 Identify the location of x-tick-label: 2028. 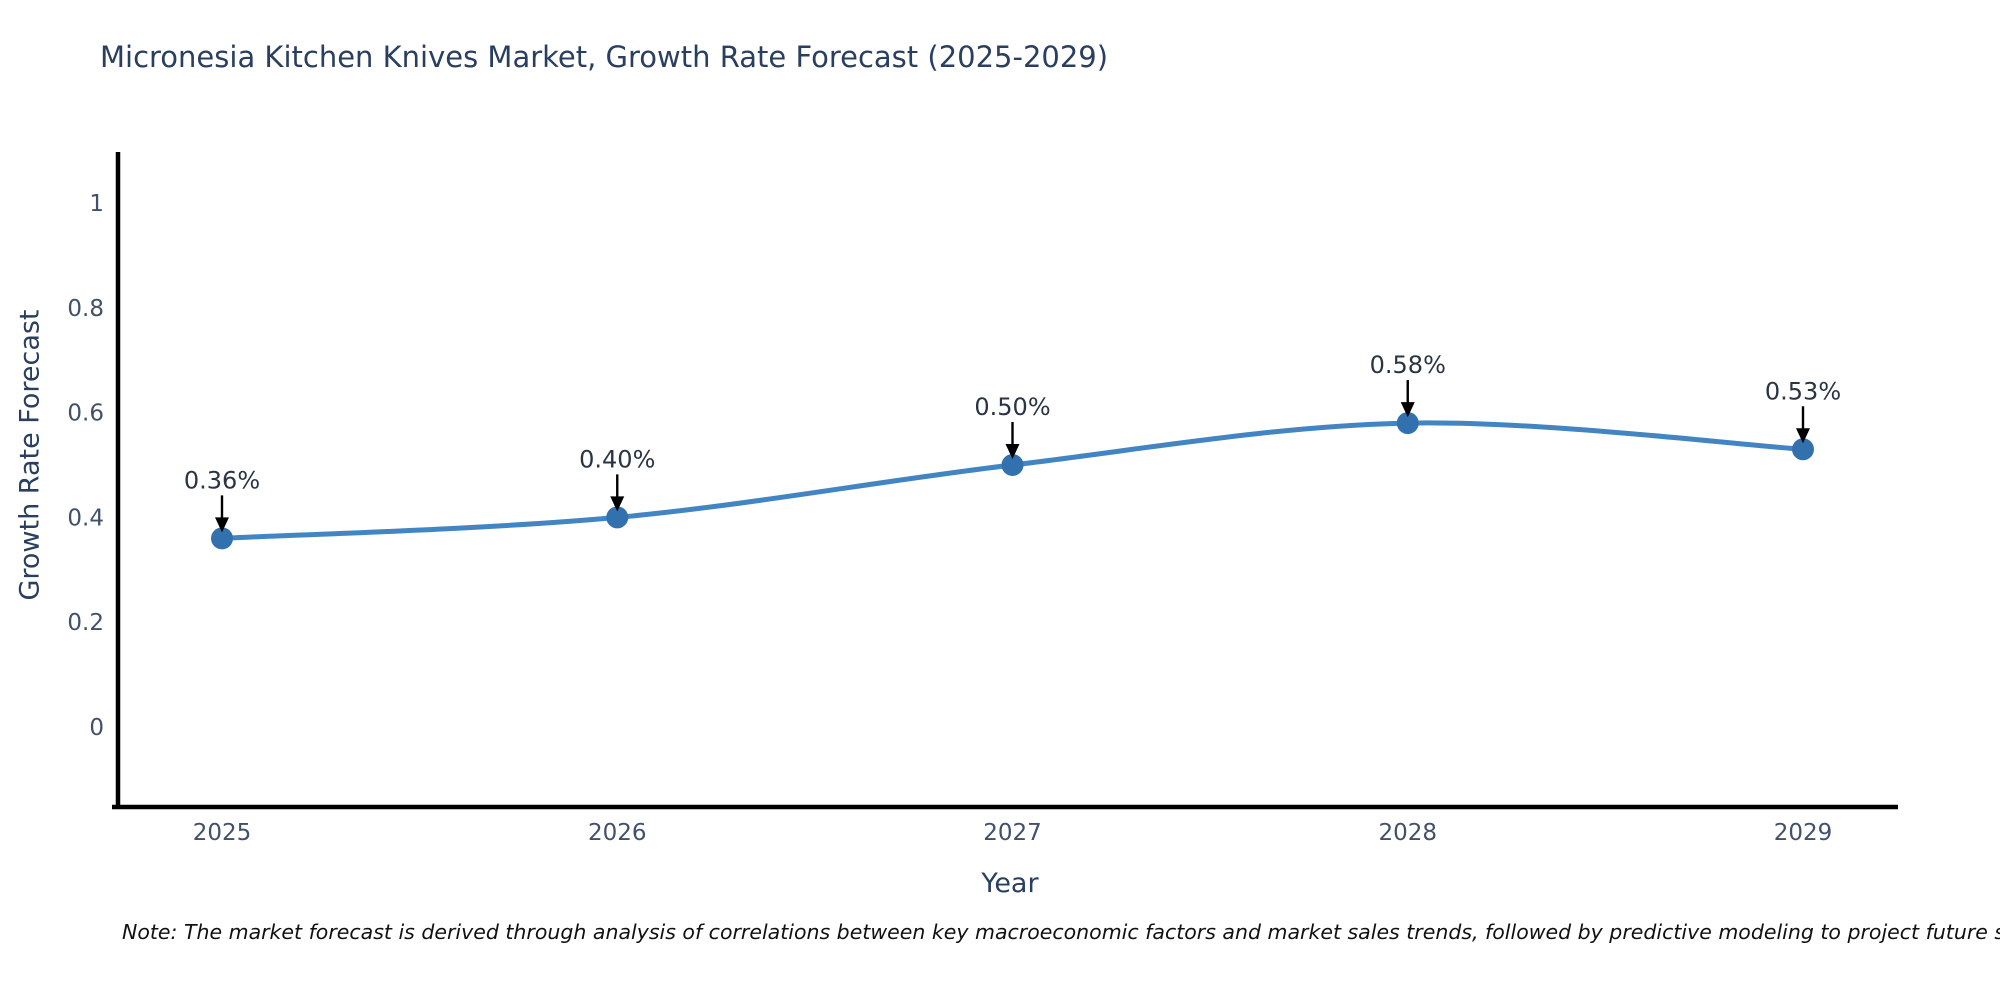
(1407, 833).